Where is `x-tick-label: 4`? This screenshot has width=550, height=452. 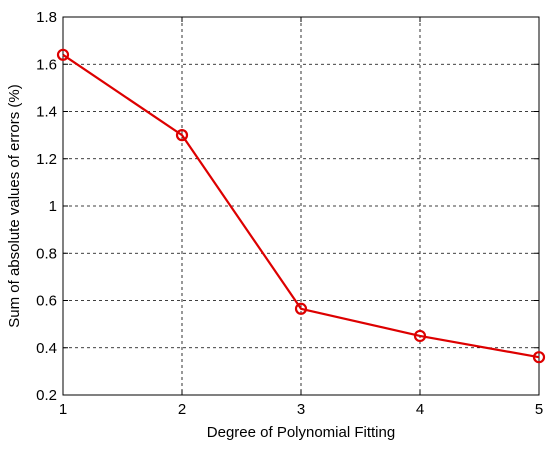 x-tick-label: 4 is located at coordinates (420, 409).